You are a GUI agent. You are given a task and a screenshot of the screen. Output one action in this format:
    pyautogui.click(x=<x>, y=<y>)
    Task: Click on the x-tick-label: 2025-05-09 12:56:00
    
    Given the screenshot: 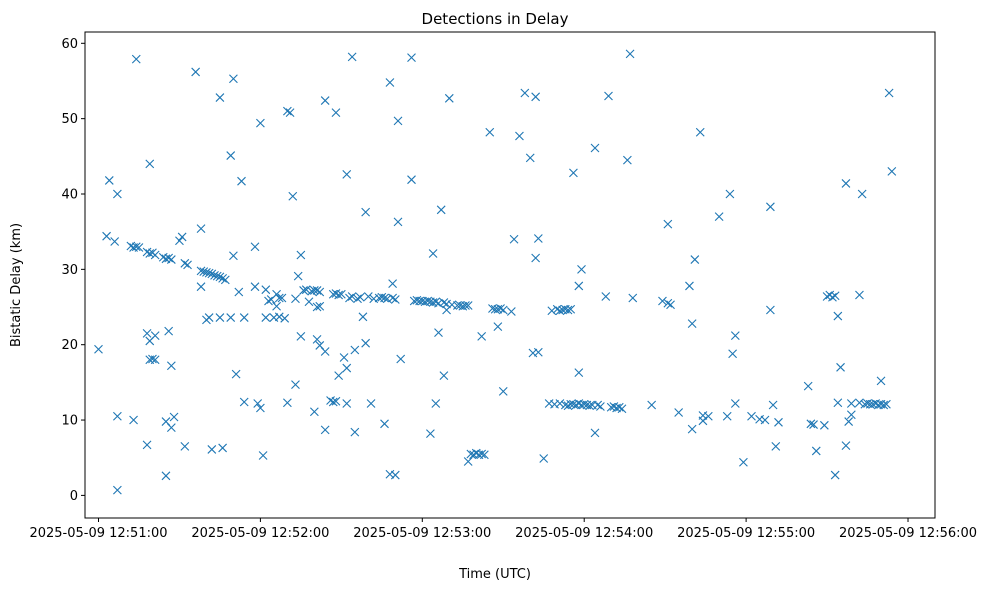 What is the action you would take?
    pyautogui.click(x=908, y=533)
    